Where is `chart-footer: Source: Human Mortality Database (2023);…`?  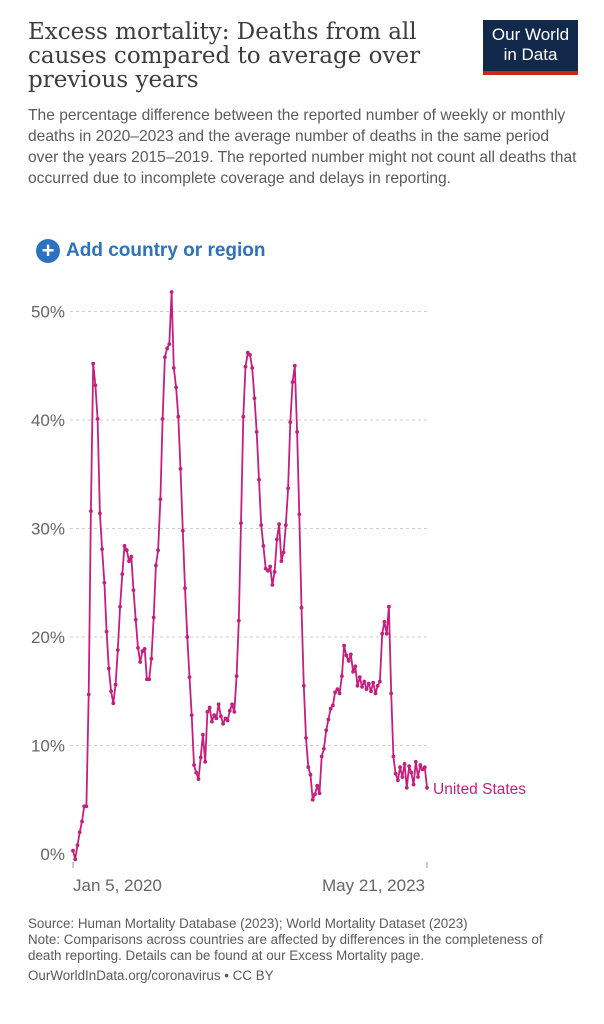
chart-footer: Source: Human Mortality Database (2023);… is located at coordinates (303, 950).